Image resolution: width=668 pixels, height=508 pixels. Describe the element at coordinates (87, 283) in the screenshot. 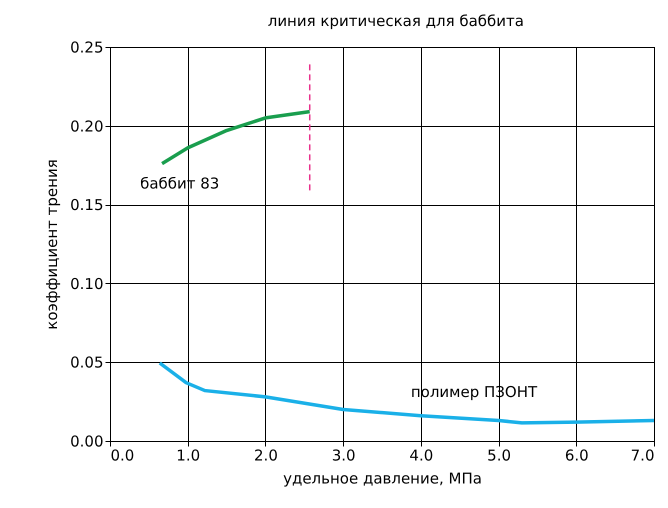

I see `y-tick-label: 0.10` at that location.